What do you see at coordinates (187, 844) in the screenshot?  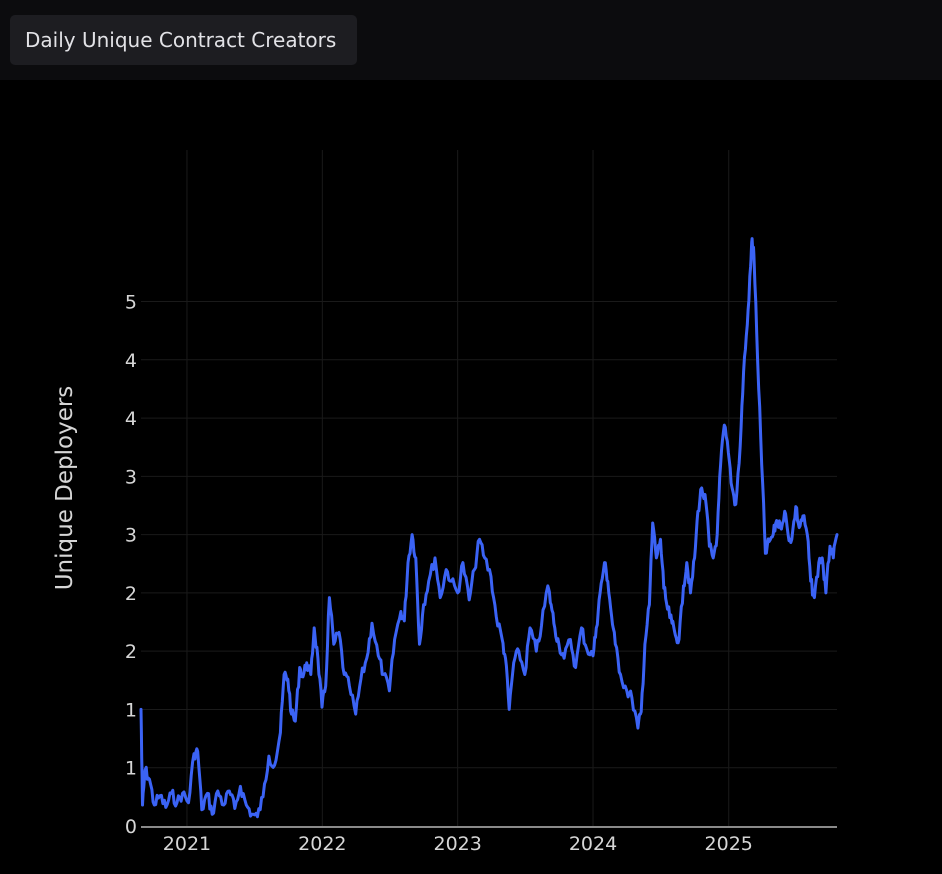 I see `x-tick-label: 2021` at bounding box center [187, 844].